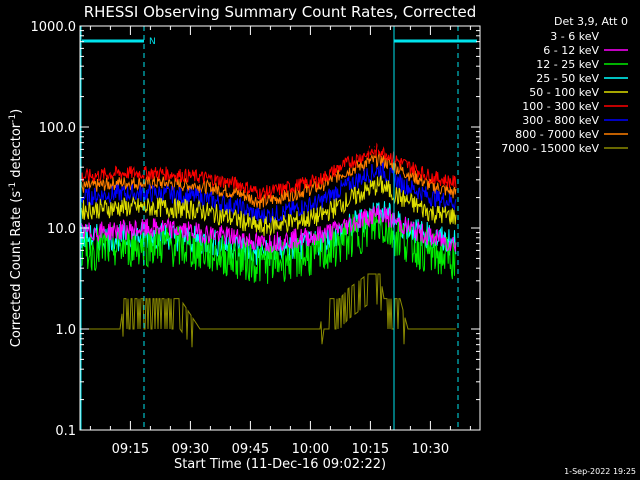 The image size is (640, 480). Describe the element at coordinates (574, 36) in the screenshot. I see `legend-label-0: 3 - 6 keV` at that location.